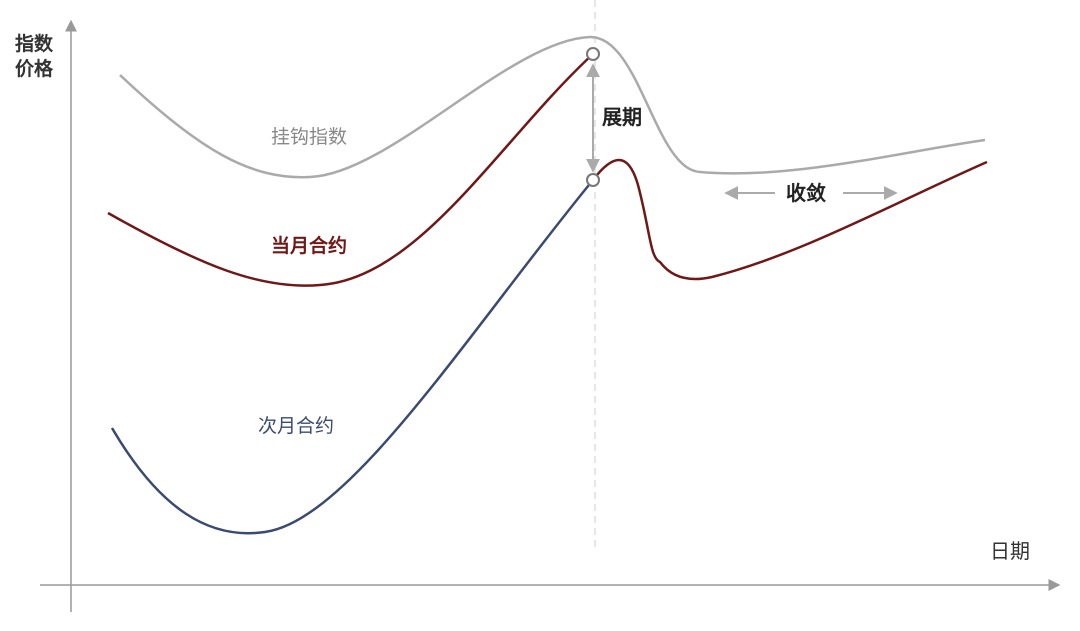 This screenshot has height=631, width=1080. I want to click on y-axis-label-line2: 价格, so click(34, 68).